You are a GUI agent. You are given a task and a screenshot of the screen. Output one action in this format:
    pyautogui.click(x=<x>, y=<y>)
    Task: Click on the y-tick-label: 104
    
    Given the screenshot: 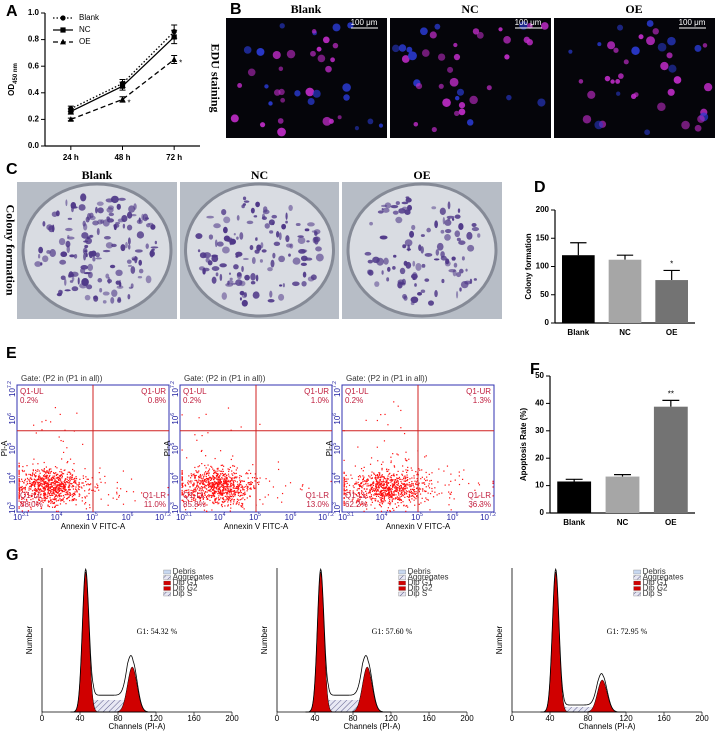 What is the action you would take?
    pyautogui.click(x=12, y=478)
    